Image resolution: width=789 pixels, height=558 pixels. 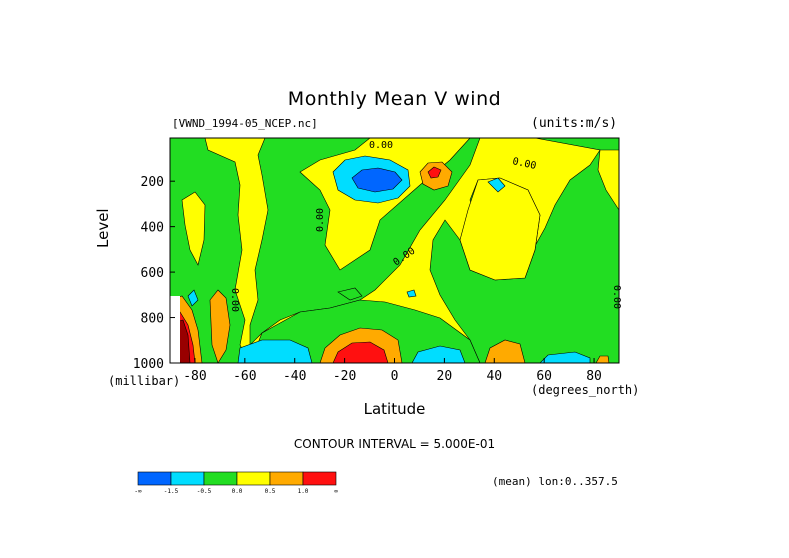 I want to click on chart-title: Monthly Mean V wind, so click(x=394, y=99).